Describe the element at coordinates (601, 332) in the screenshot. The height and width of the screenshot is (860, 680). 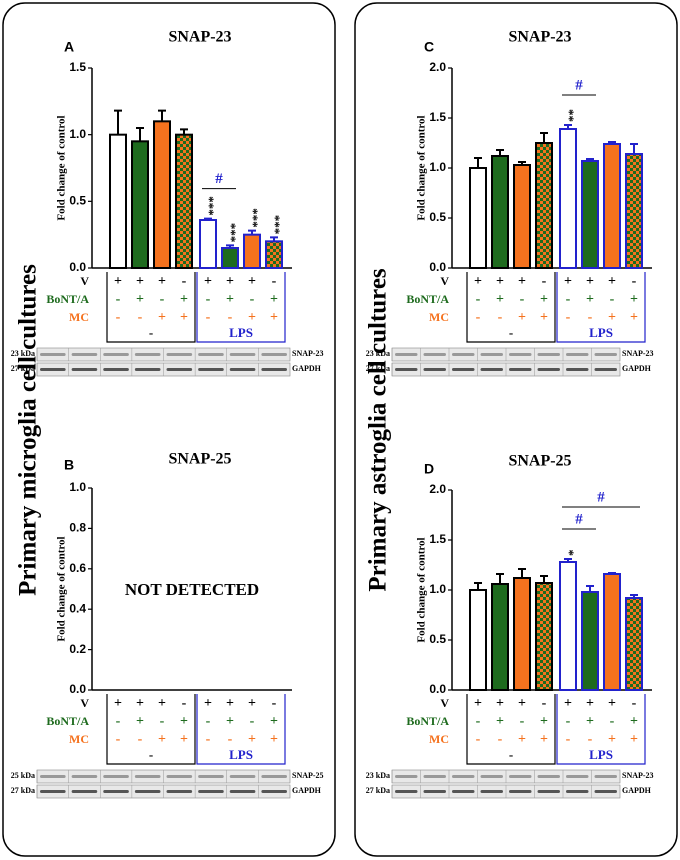
I see `group-label: LPS` at that location.